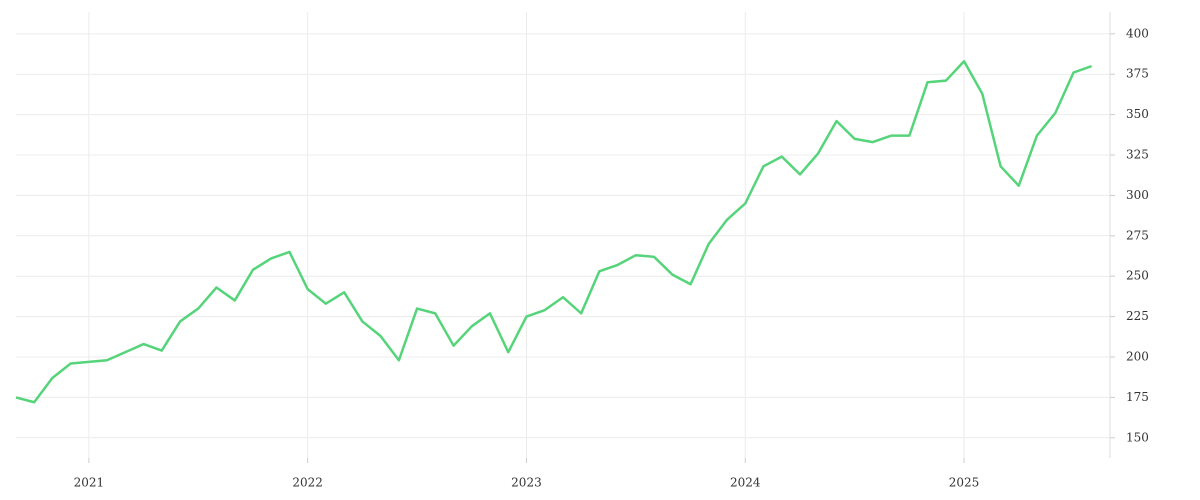 The height and width of the screenshot is (500, 1200). What do you see at coordinates (964, 483) in the screenshot?
I see `x-tick-label: 2025` at bounding box center [964, 483].